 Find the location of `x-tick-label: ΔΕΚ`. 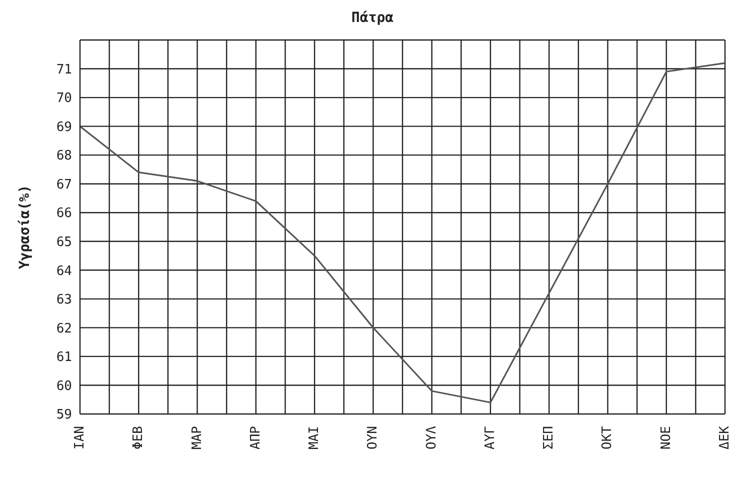

x-tick-label: ΔΕΚ is located at coordinates (725, 438).